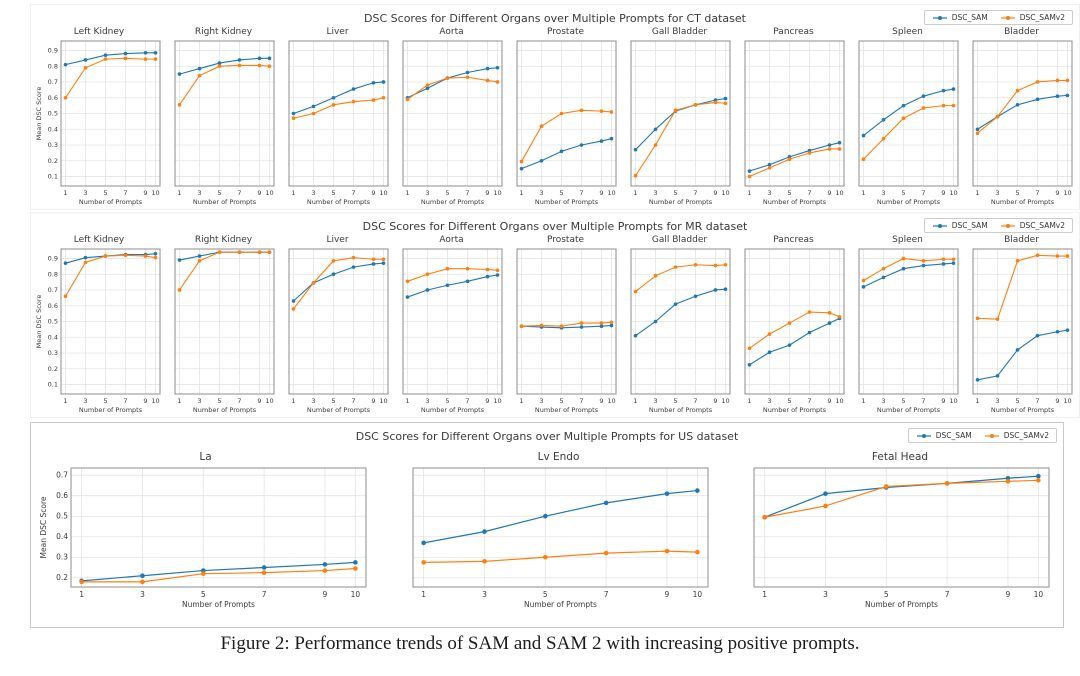  What do you see at coordinates (1021, 325) in the screenshot?
I see `subplot-bladder: Bladder 1 3 5 7 9 10 Number of Prompts` at bounding box center [1021, 325].